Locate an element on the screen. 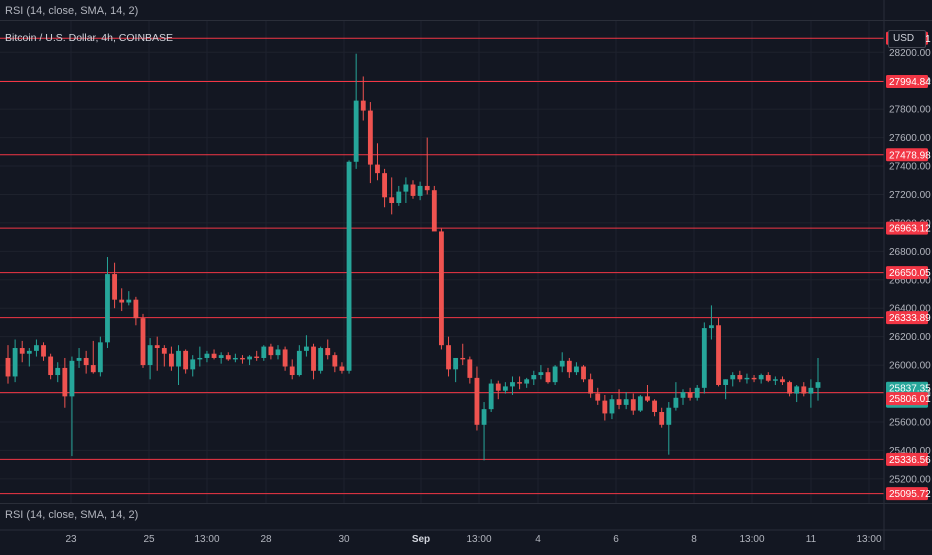  x-tick-label: 11 is located at coordinates (811, 539).